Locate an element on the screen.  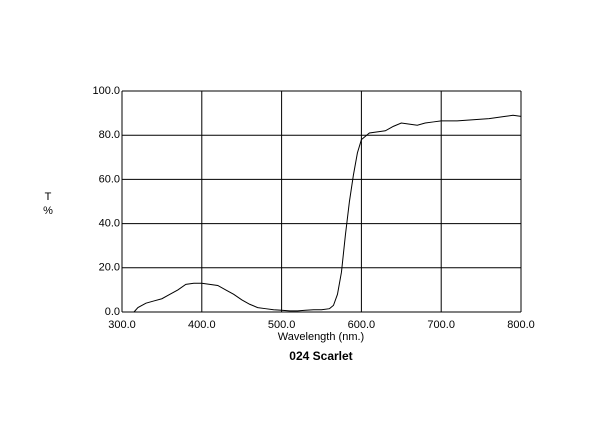
y-axis-label: T is located at coordinates (48, 197).